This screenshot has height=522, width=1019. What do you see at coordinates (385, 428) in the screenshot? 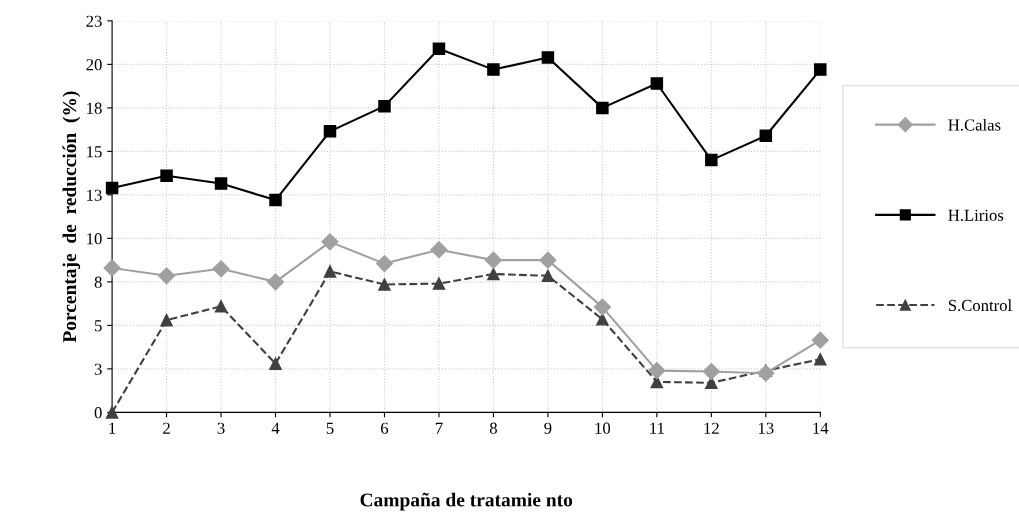
I see `x-tick-label: 6` at bounding box center [385, 428].